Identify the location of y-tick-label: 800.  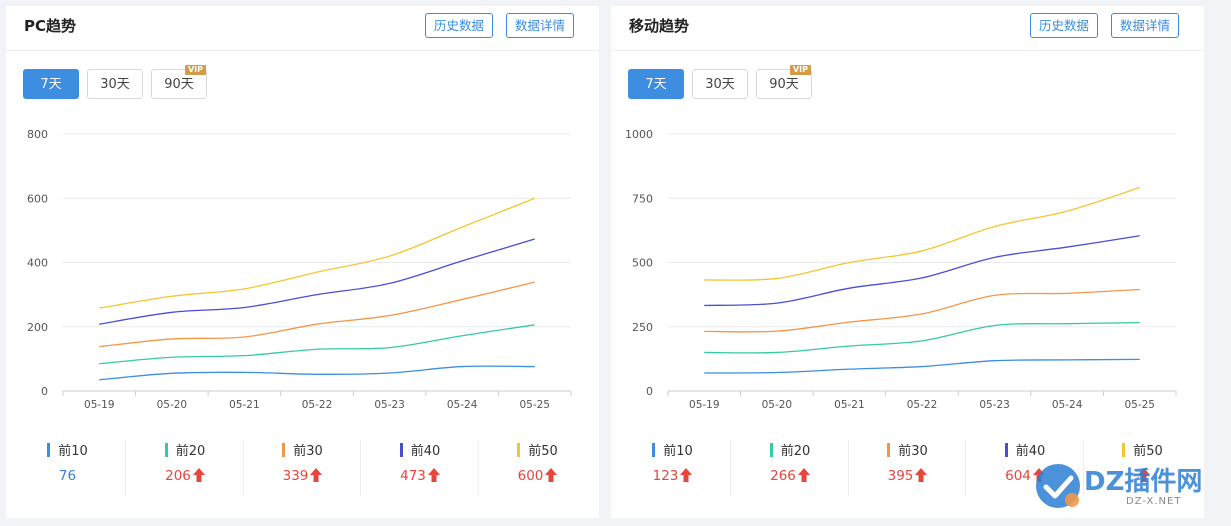
(37, 134).